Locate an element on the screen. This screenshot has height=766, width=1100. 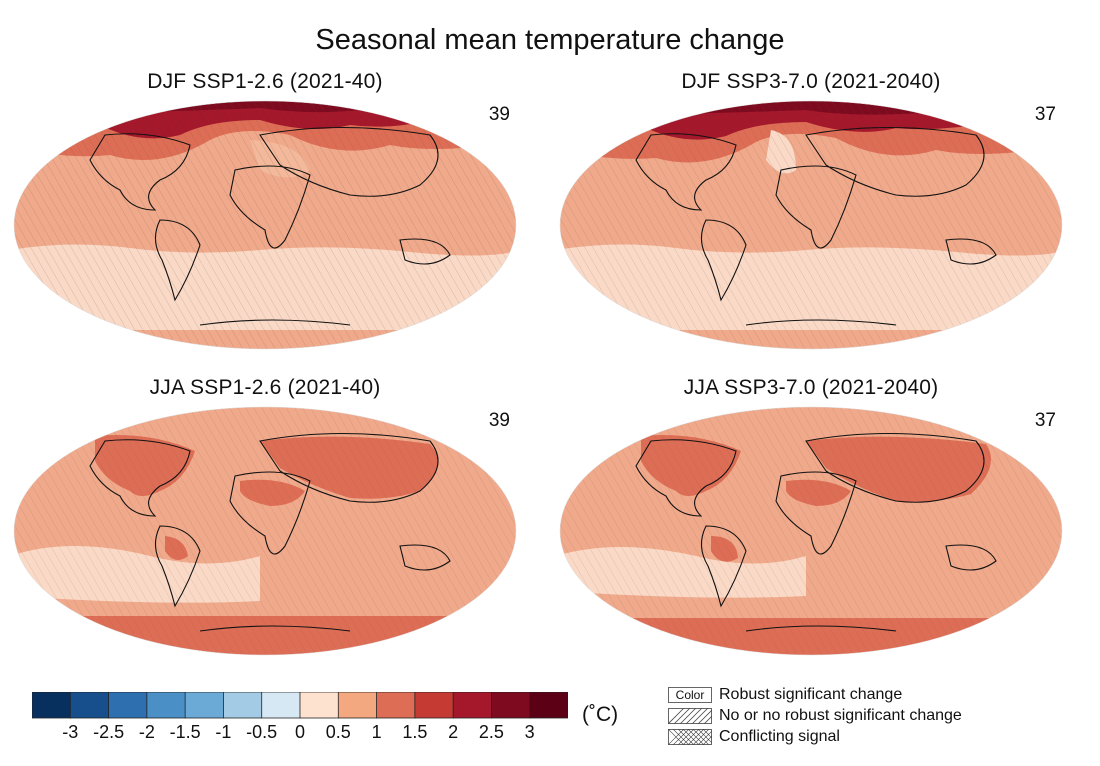
cross-hatch-icon is located at coordinates (690, 737).